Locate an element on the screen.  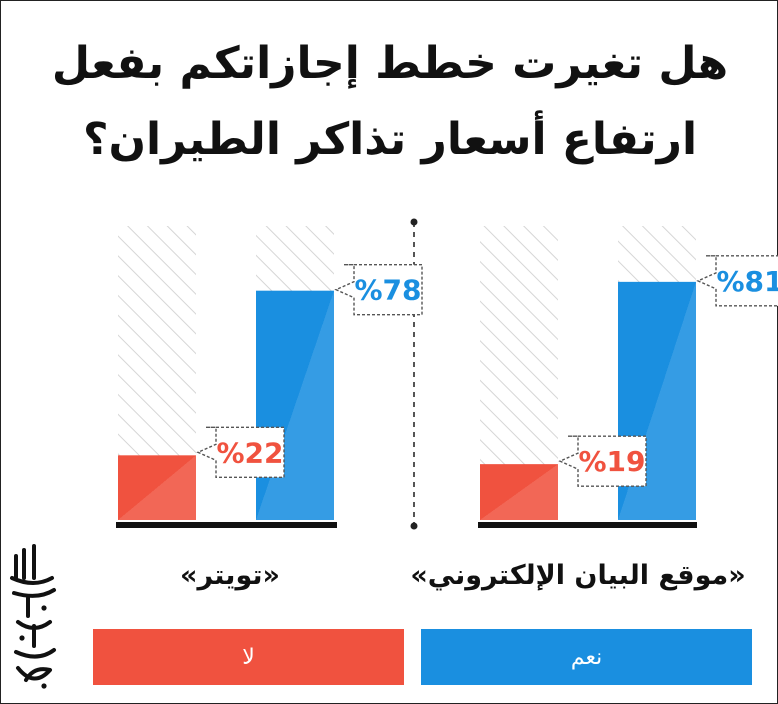
legend-yes-label: نعم is located at coordinates (586, 657).